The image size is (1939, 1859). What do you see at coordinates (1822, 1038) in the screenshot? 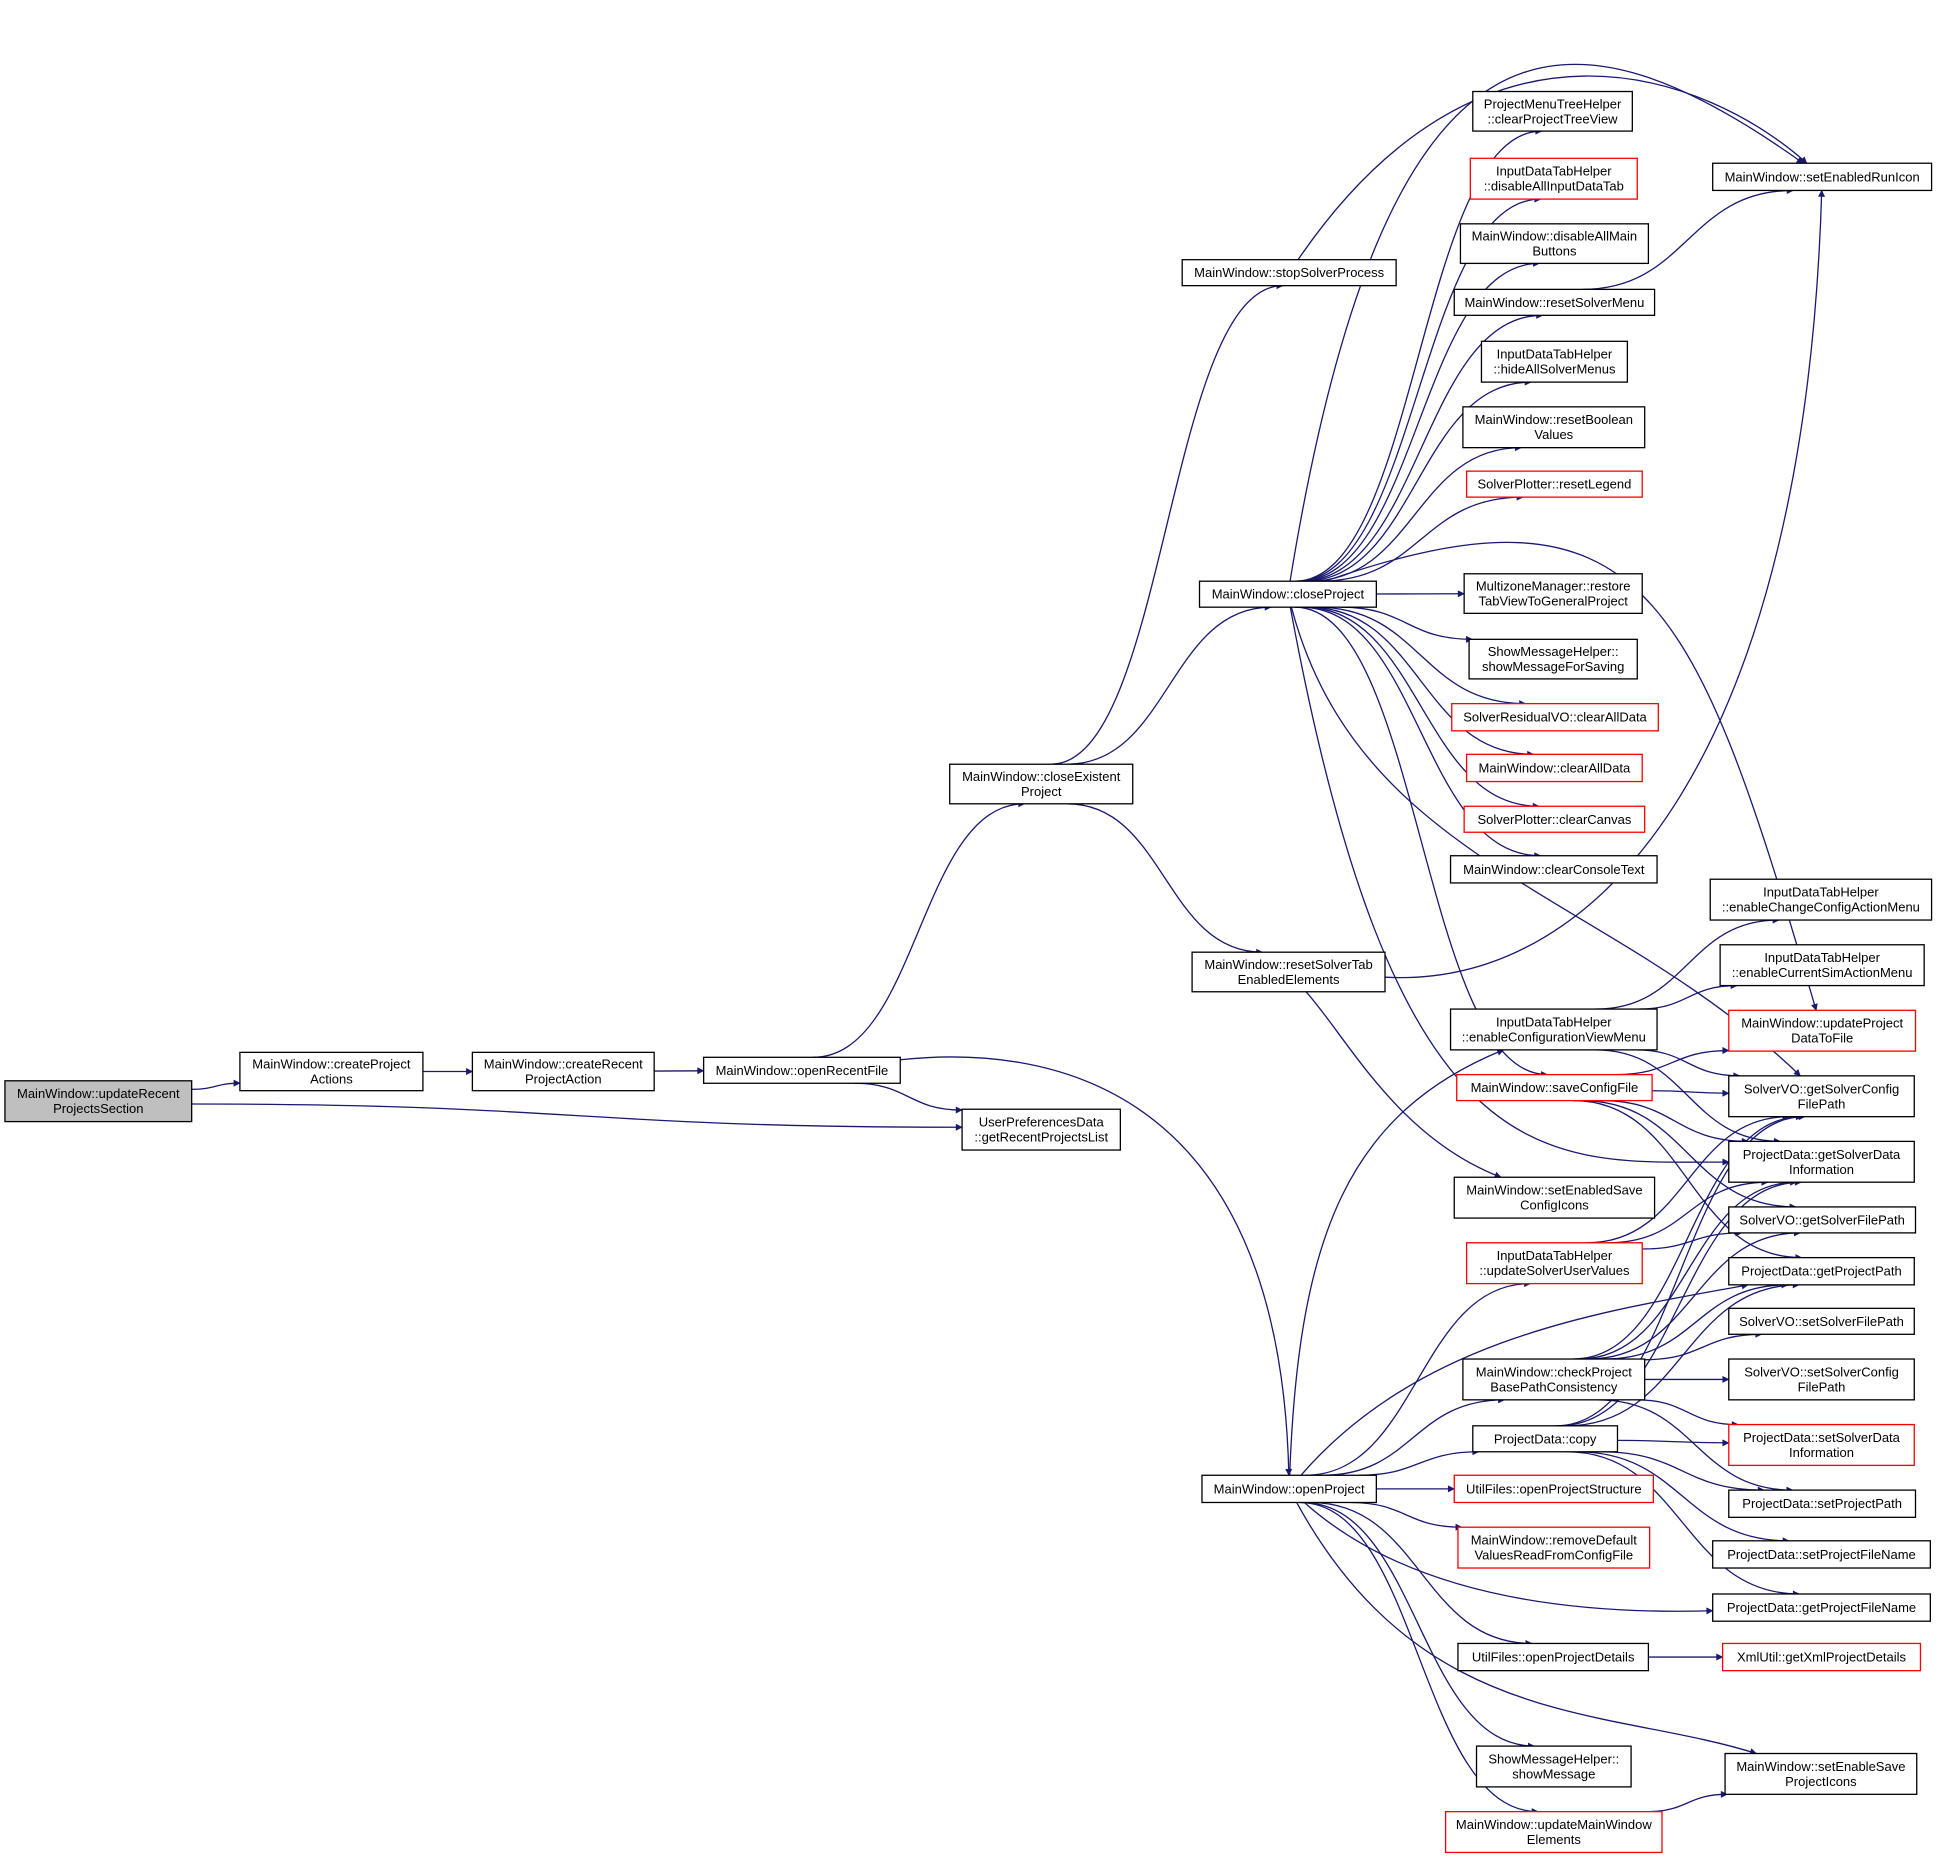
I see `node-label: DataToFile` at bounding box center [1822, 1038].